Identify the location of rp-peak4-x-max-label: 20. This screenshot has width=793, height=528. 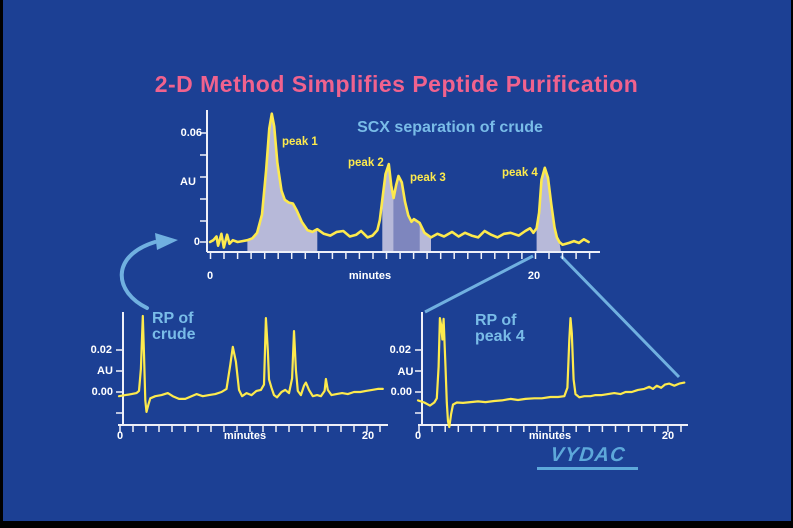
(668, 436).